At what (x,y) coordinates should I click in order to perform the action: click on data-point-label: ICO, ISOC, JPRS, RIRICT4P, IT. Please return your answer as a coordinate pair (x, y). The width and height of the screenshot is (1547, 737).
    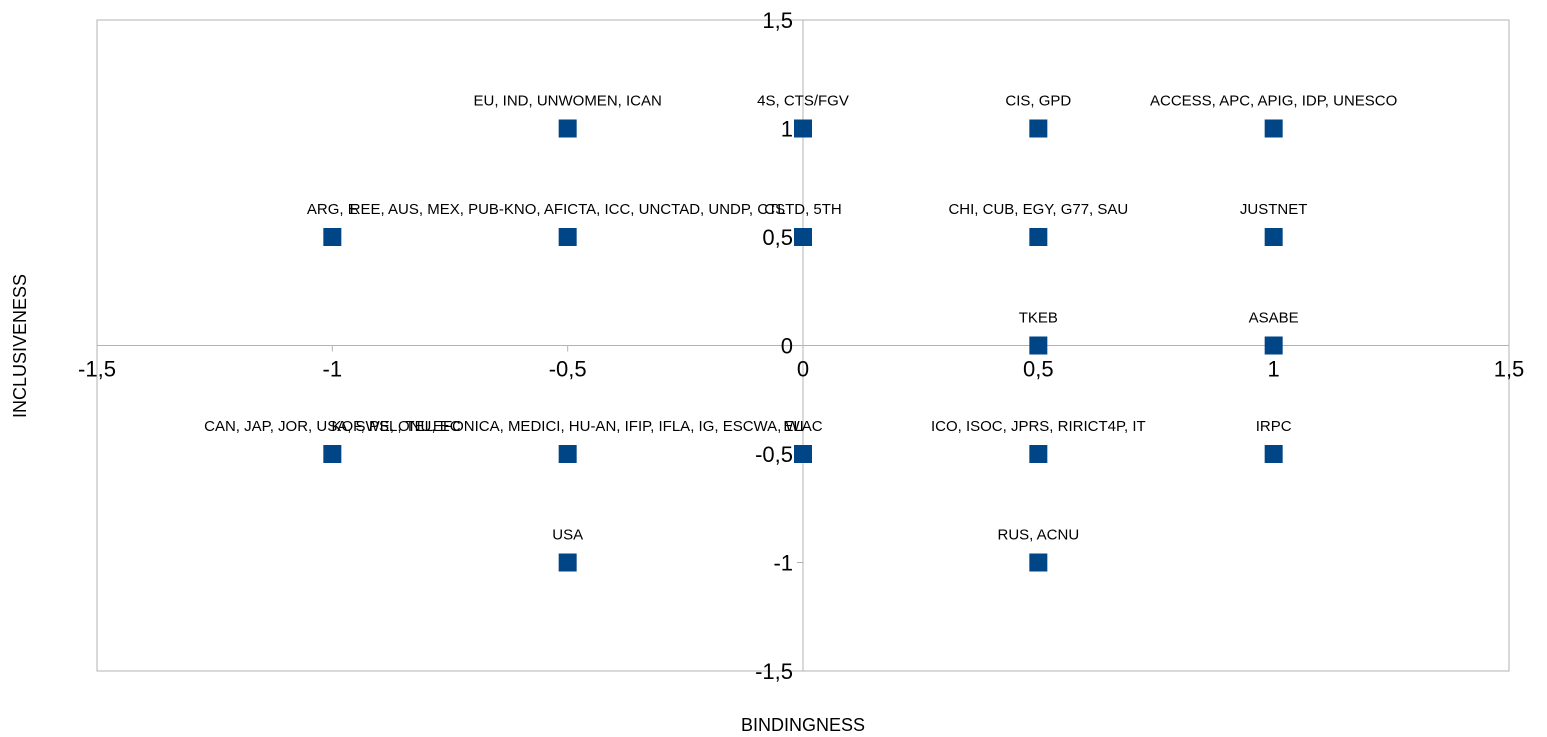
    Looking at the image, I should click on (1038, 426).